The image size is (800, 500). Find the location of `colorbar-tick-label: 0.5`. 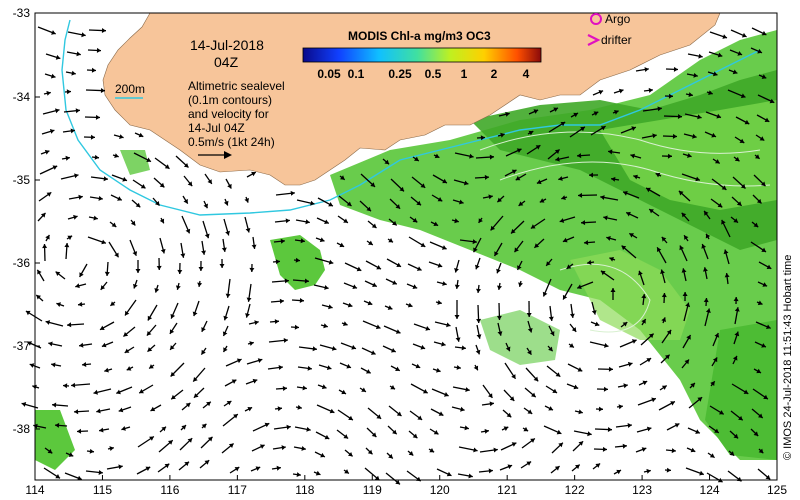

colorbar-tick-label: 0.5 is located at coordinates (433, 74).